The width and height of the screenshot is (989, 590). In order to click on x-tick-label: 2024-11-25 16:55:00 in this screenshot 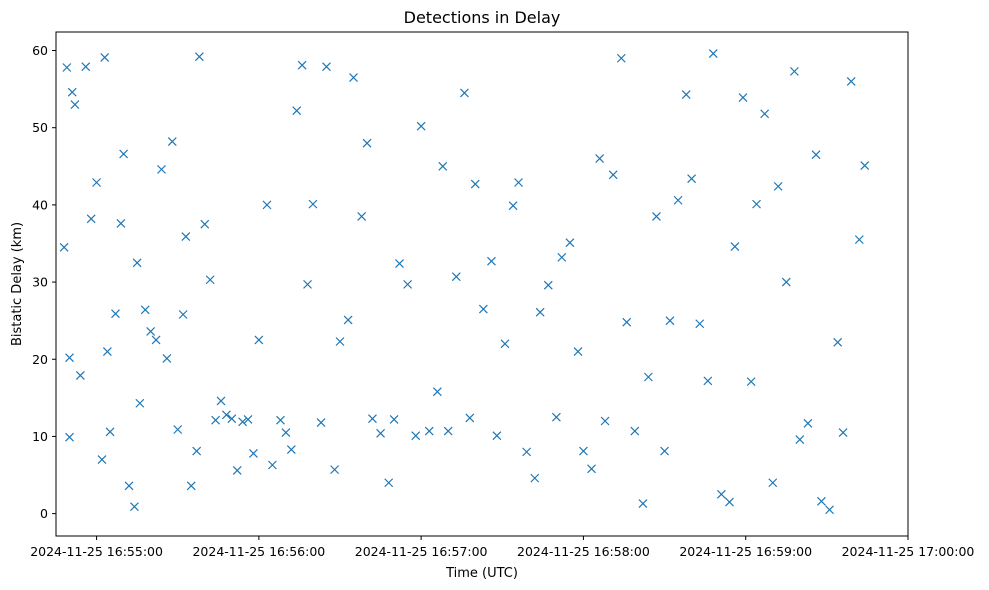, I will do `click(96, 551)`.